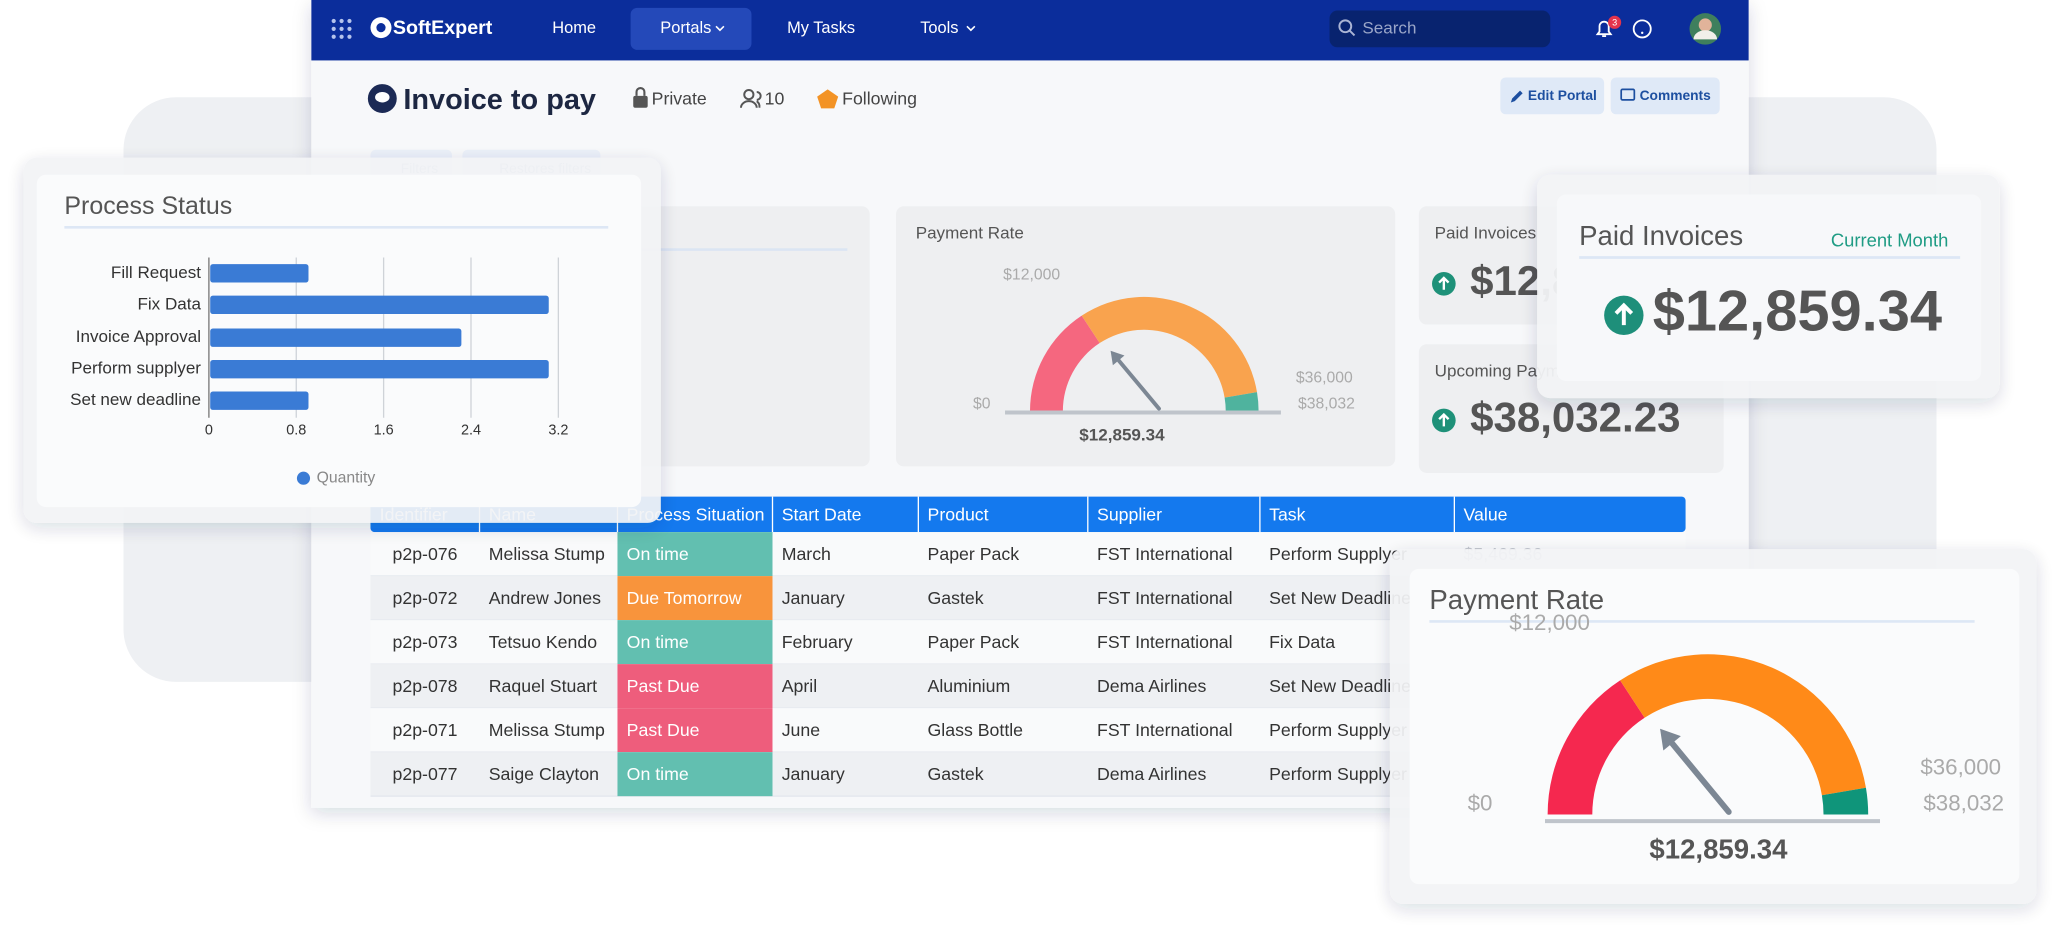 The width and height of the screenshot is (2060, 927). I want to click on menu-item: Home, so click(574, 28).